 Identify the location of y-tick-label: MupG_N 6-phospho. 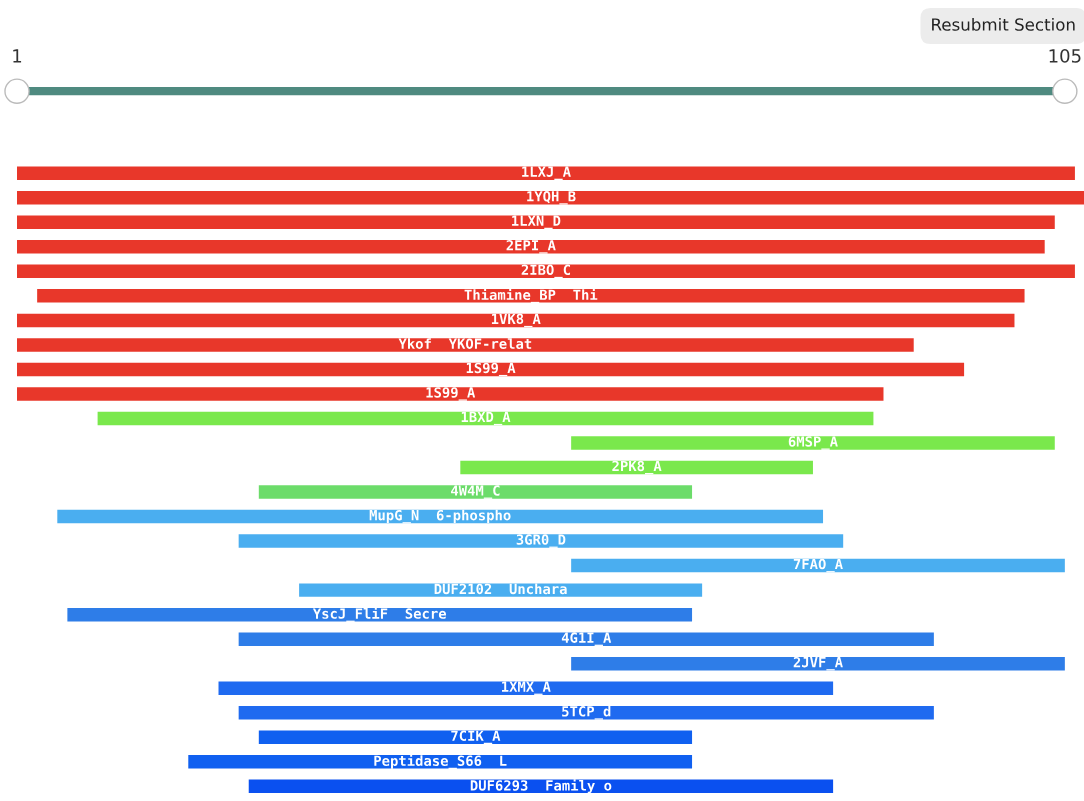
(440, 516).